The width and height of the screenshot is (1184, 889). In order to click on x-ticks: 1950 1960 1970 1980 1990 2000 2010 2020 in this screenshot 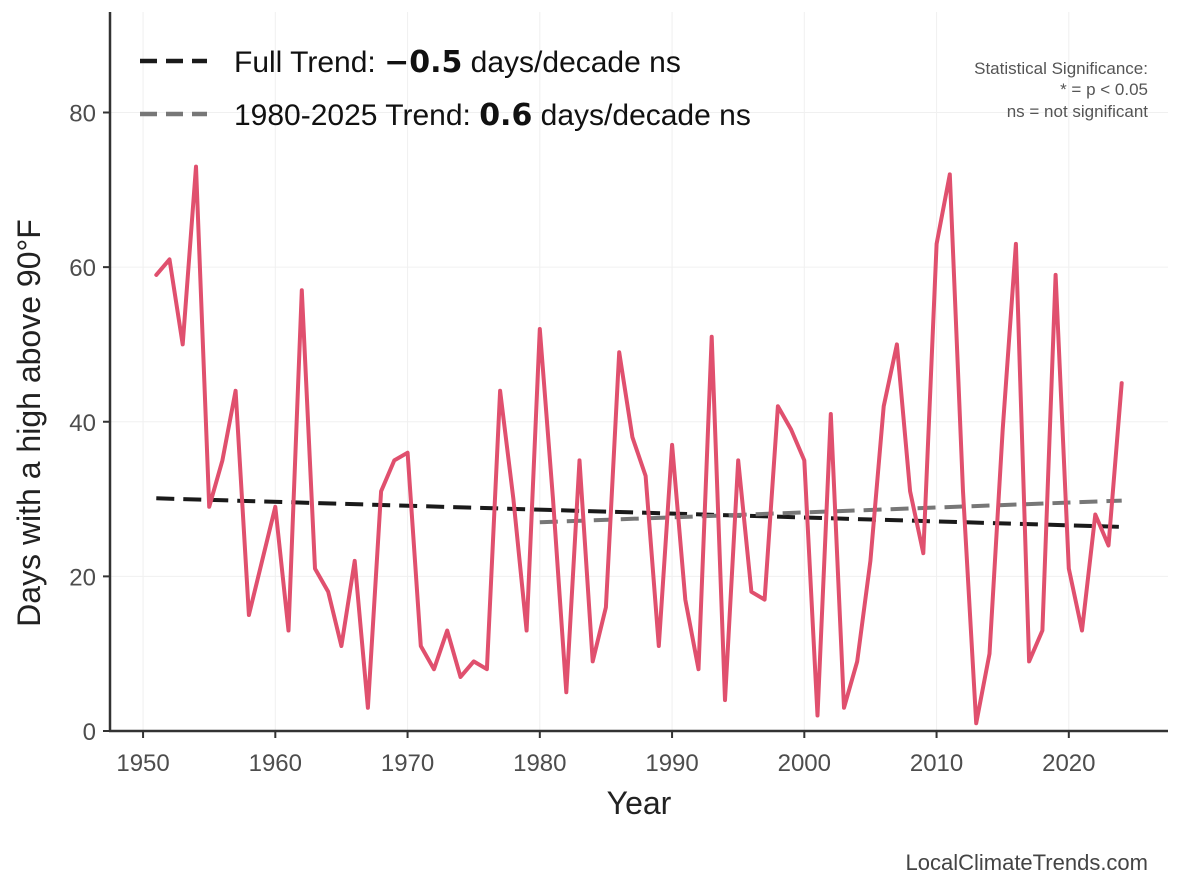, I will do `click(606, 754)`.